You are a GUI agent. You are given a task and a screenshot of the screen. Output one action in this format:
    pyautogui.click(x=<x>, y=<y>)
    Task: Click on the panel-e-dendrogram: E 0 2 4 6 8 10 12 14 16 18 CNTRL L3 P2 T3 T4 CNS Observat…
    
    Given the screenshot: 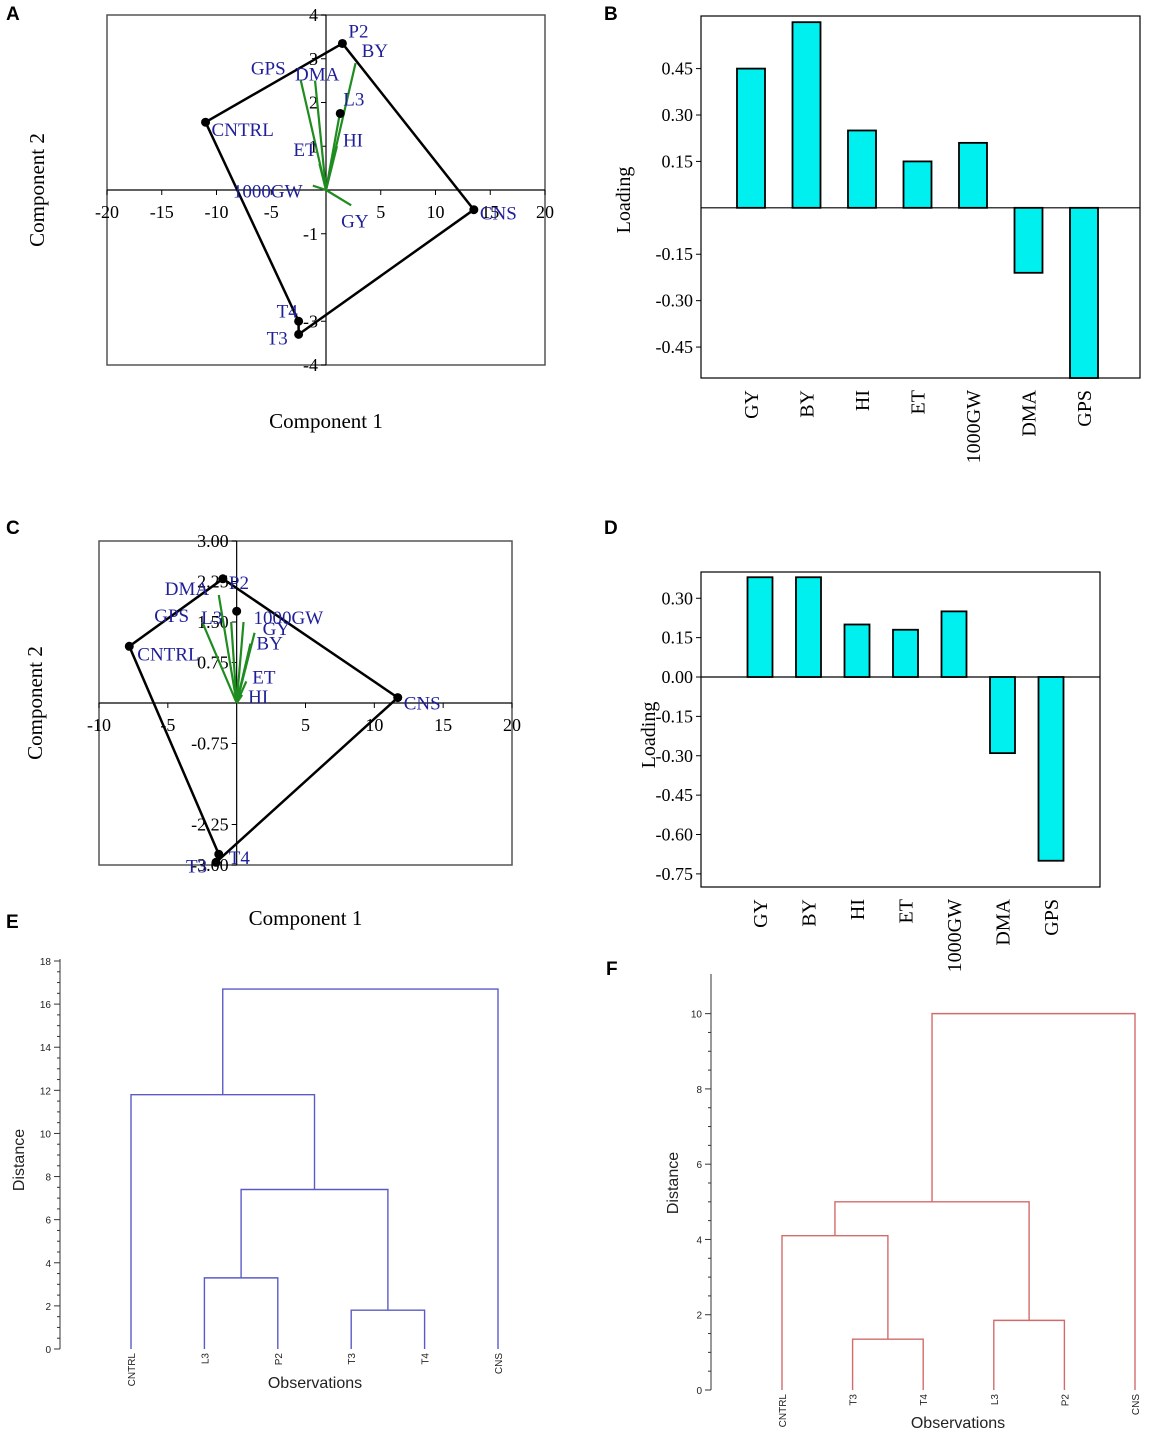 What is the action you would take?
    pyautogui.click(x=255, y=1152)
    